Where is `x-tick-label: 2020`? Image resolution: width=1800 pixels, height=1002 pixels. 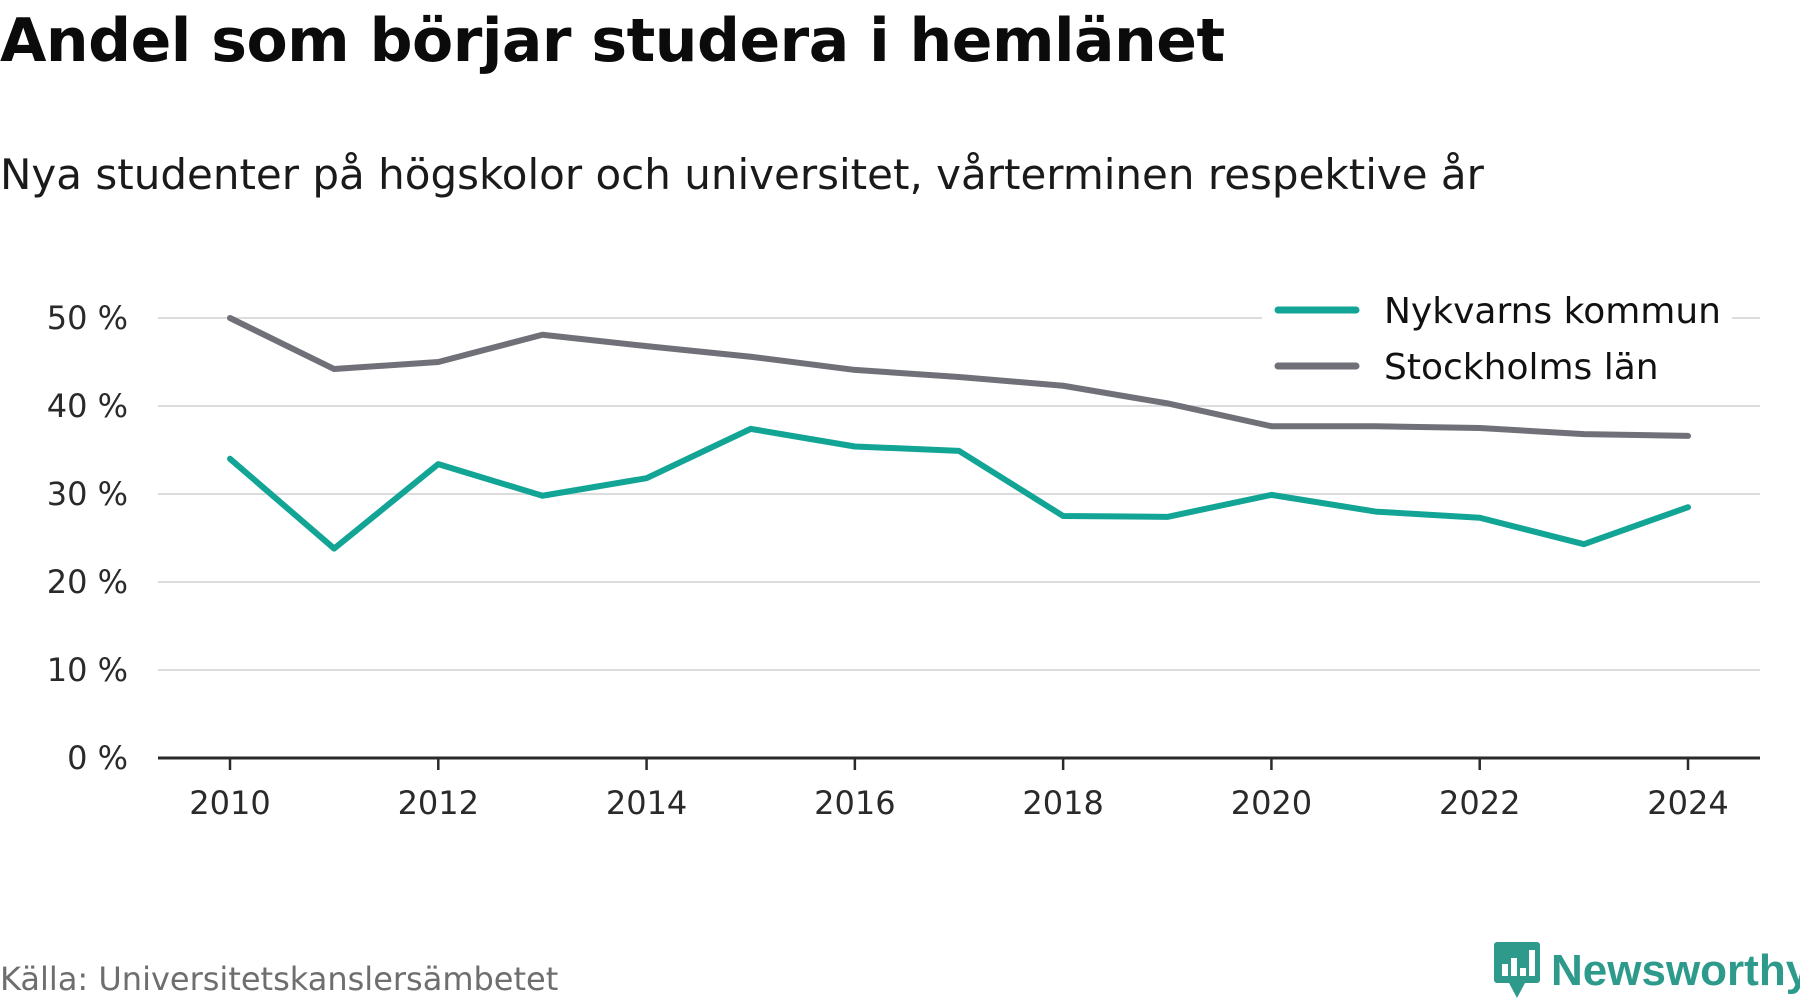 x-tick-label: 2020 is located at coordinates (1271, 803).